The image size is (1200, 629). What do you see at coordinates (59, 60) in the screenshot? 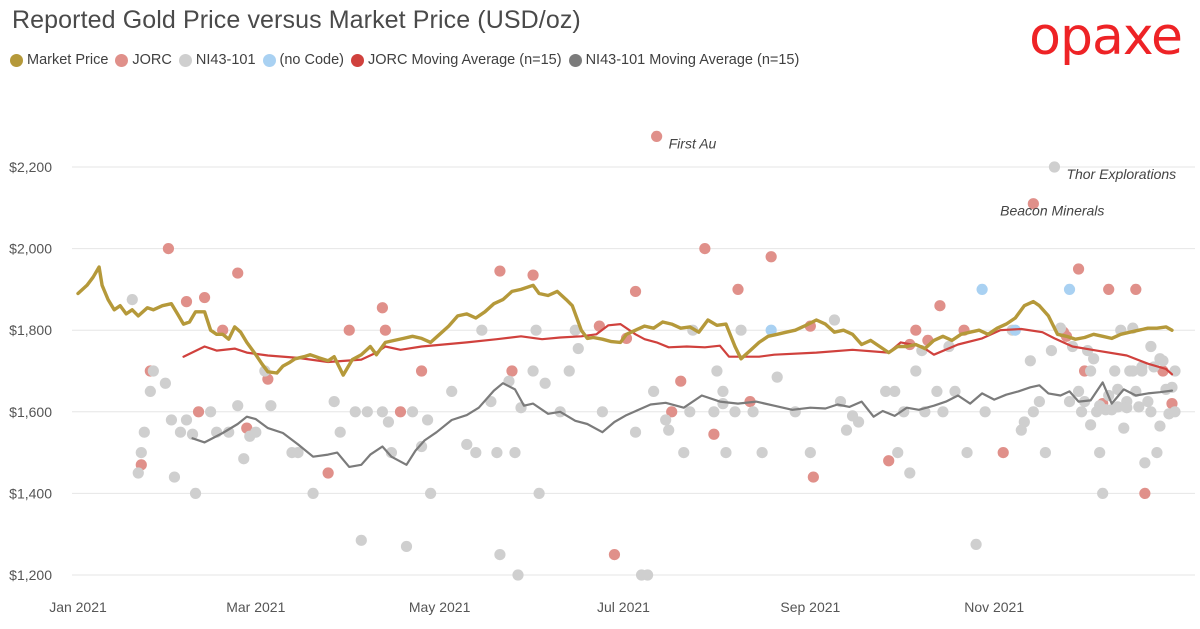
I see `legend-item: Market Price` at bounding box center [59, 60].